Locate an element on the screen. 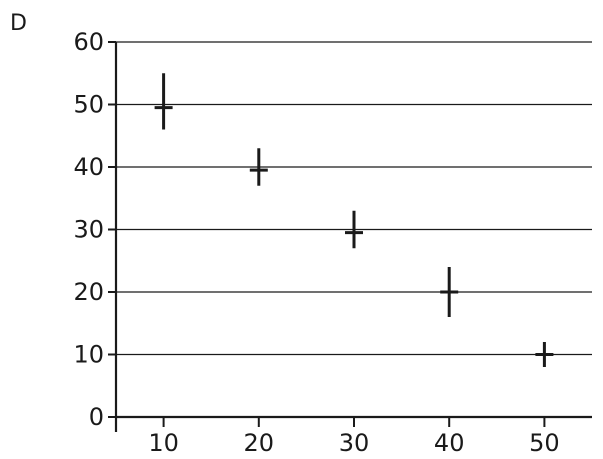  x-axis-ticks: 10 20 30 40 50 is located at coordinates (354, 437).